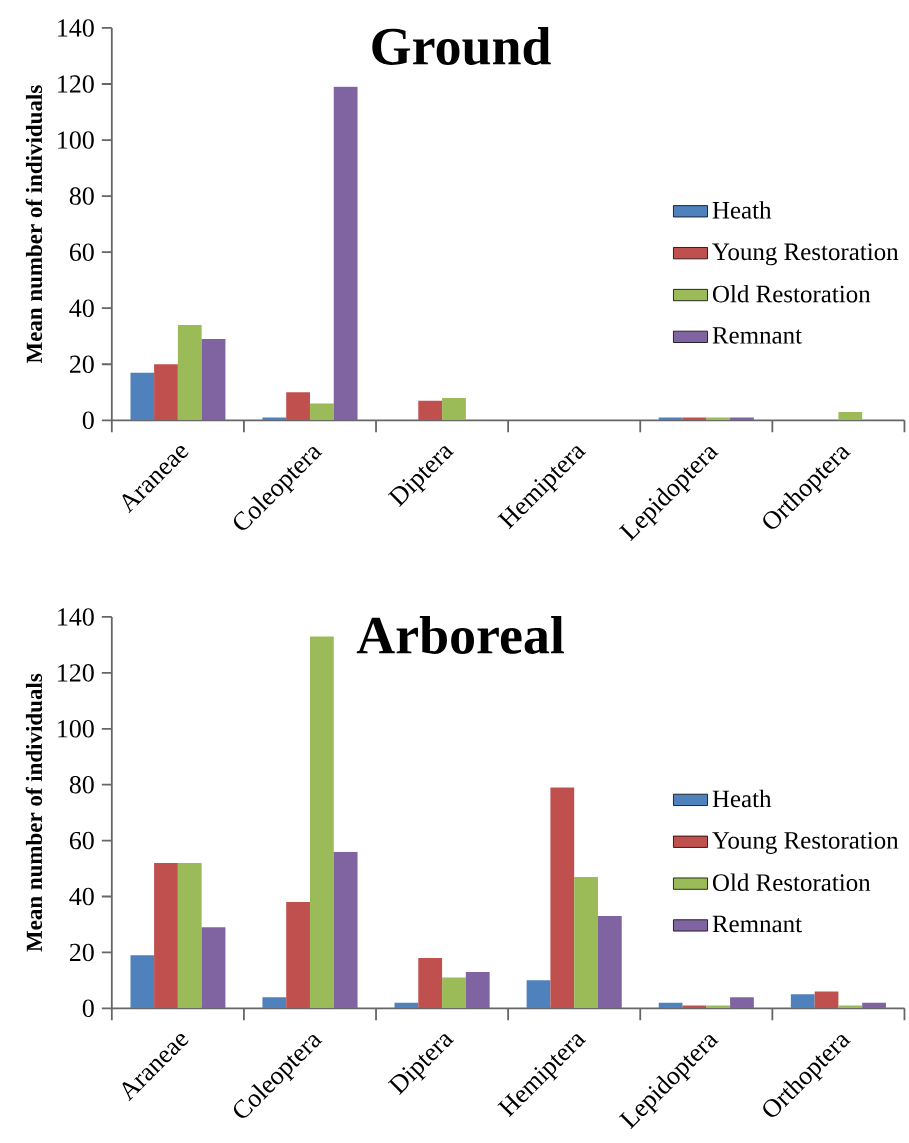 The image size is (909, 1143). Describe the element at coordinates (460, 634) in the screenshot. I see `chart-title: Arboreal` at that location.